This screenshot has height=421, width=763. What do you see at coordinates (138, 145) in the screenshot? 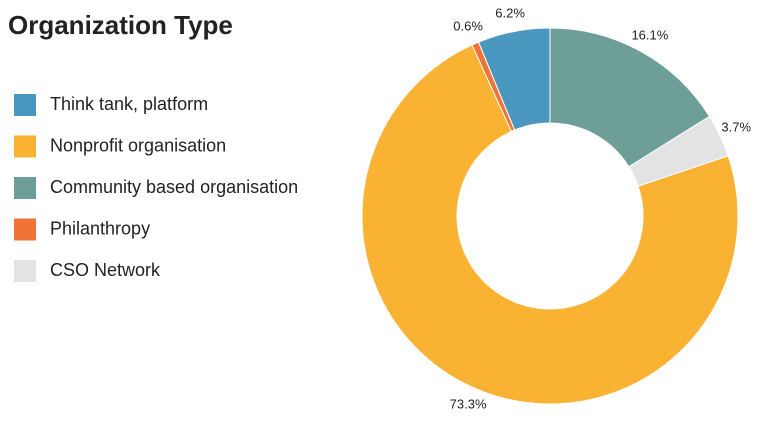
I see `legend-label: Nonprofit organisation` at bounding box center [138, 145].